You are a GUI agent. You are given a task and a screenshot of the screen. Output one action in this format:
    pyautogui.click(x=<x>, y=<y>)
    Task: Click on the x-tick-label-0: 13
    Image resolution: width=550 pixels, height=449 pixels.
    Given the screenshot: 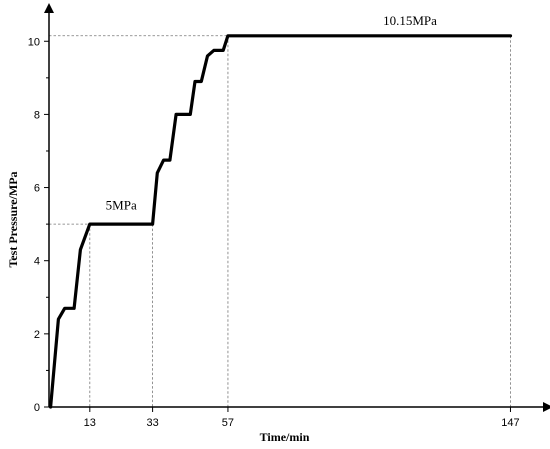 What is the action you would take?
    pyautogui.click(x=90, y=423)
    